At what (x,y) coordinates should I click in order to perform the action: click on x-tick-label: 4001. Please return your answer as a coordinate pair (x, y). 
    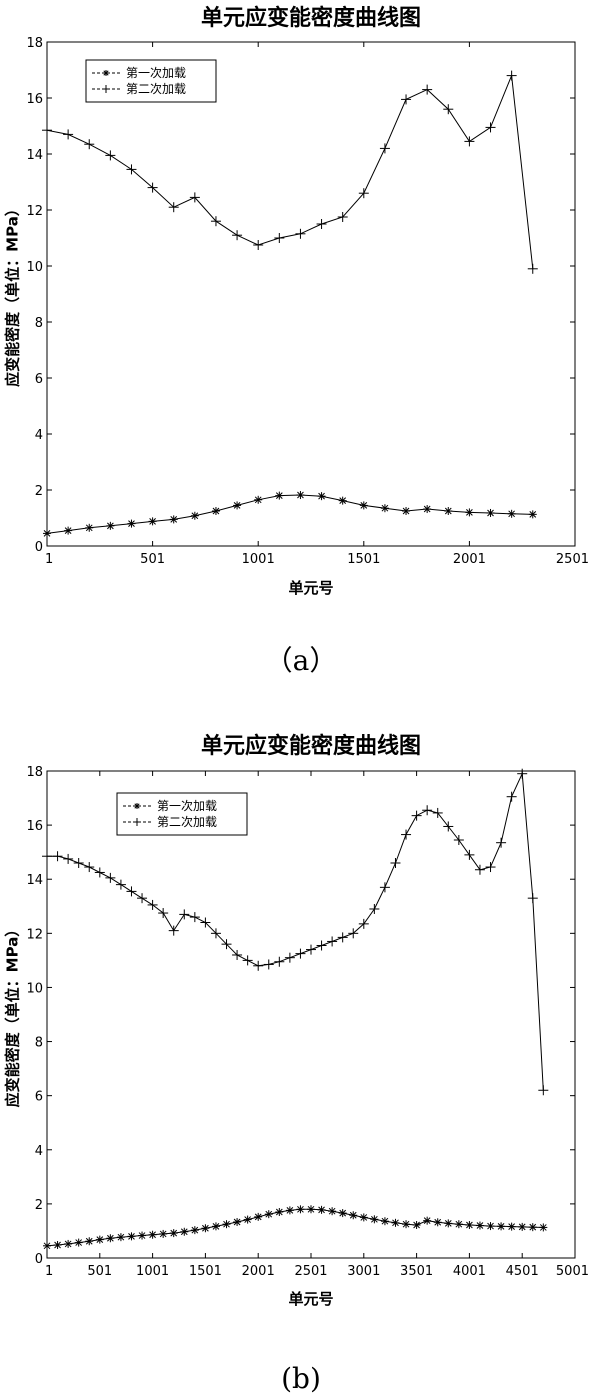
    Looking at the image, I should click on (469, 1271).